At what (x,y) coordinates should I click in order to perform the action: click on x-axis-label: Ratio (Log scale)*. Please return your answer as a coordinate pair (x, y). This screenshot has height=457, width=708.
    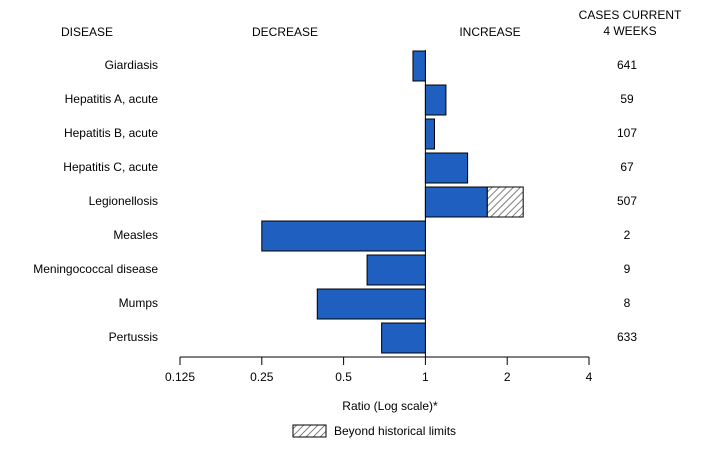
    Looking at the image, I should click on (390, 406).